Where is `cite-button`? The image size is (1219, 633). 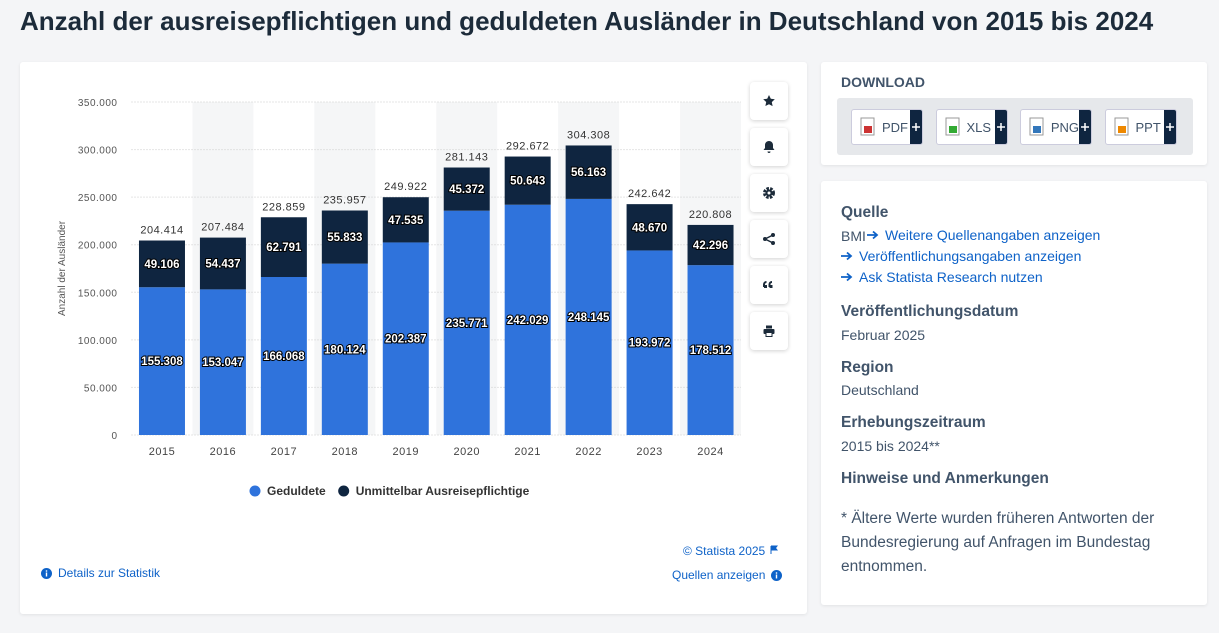
cite-button is located at coordinates (769, 285).